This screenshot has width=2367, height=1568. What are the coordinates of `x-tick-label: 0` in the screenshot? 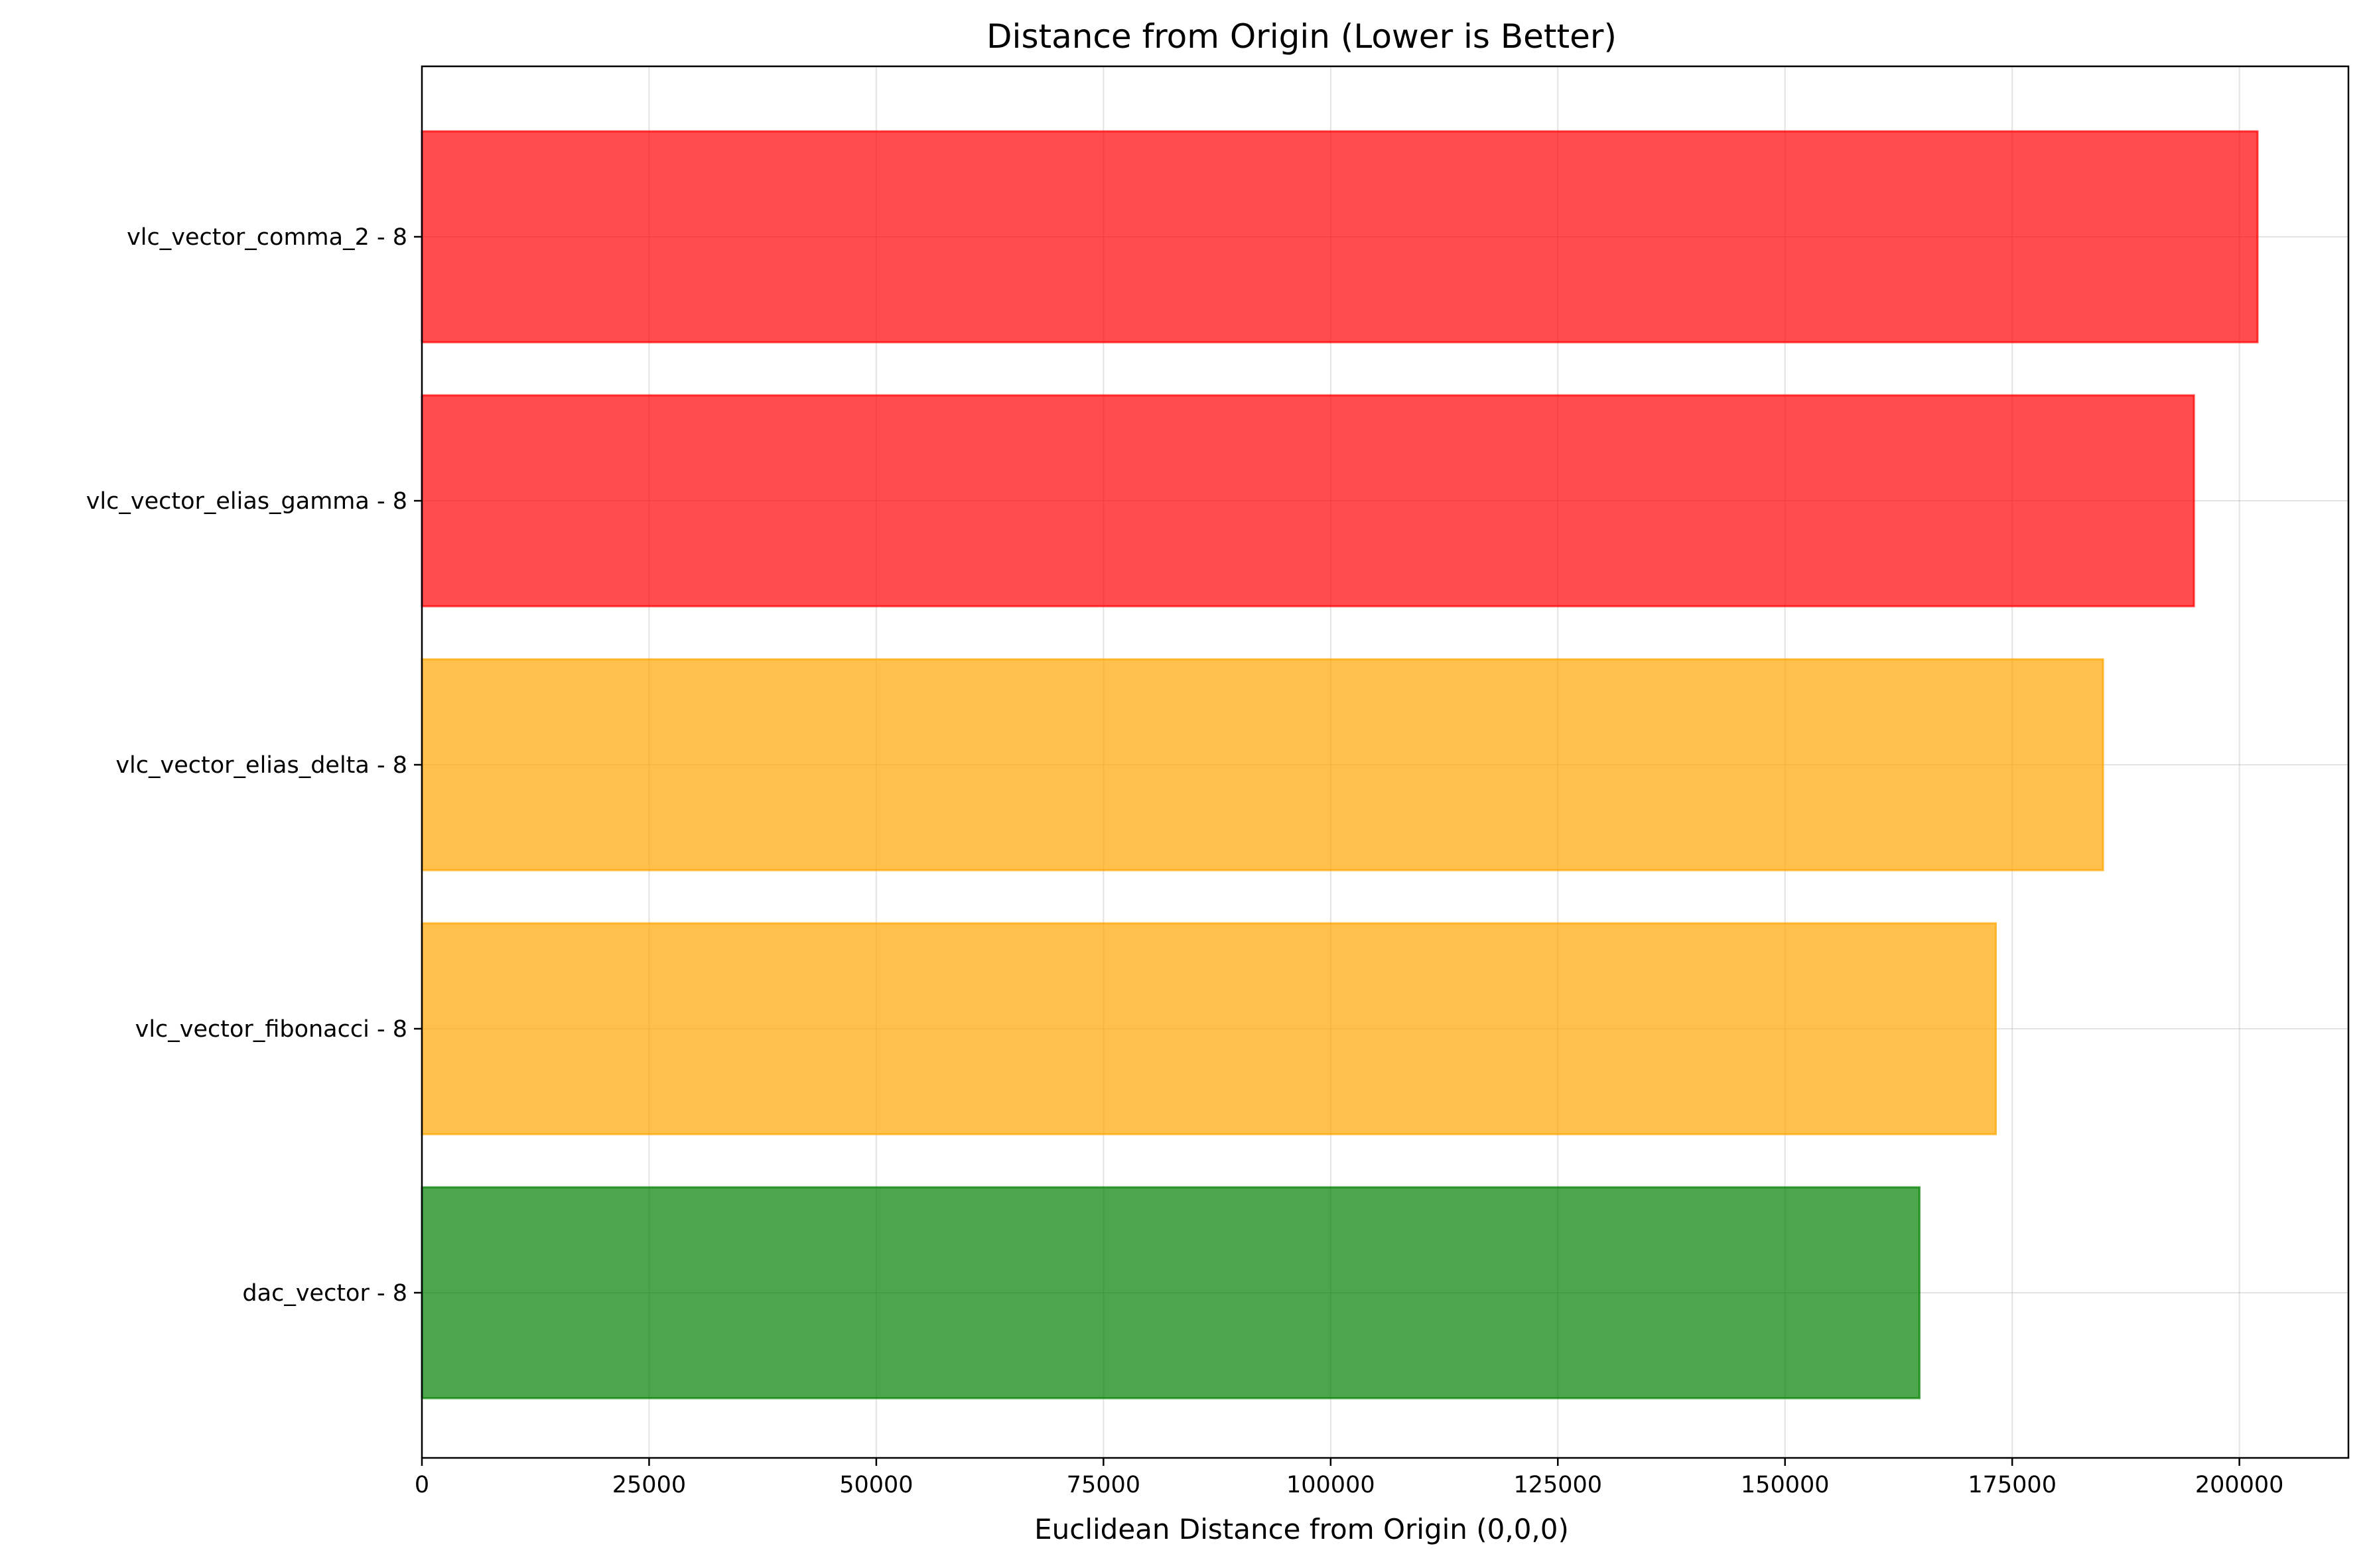 It's located at (422, 1485).